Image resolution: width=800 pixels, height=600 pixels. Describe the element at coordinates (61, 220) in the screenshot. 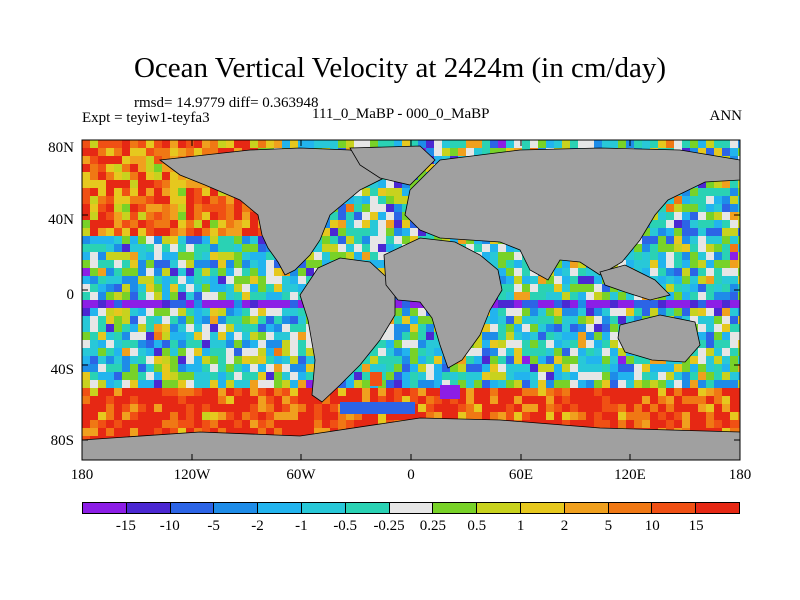

I see `lat-label-40n: 40N` at that location.